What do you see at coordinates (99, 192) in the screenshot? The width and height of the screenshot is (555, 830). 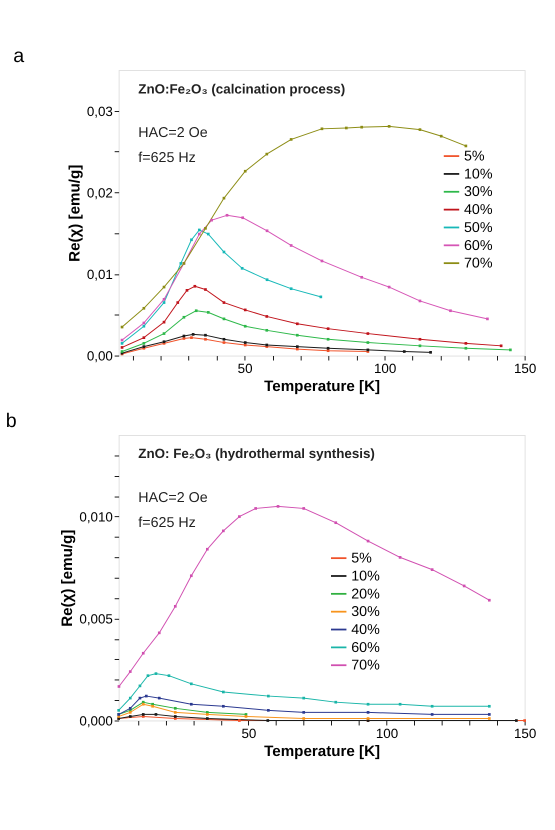 I see `y-tick-label: 0,02` at bounding box center [99, 192].